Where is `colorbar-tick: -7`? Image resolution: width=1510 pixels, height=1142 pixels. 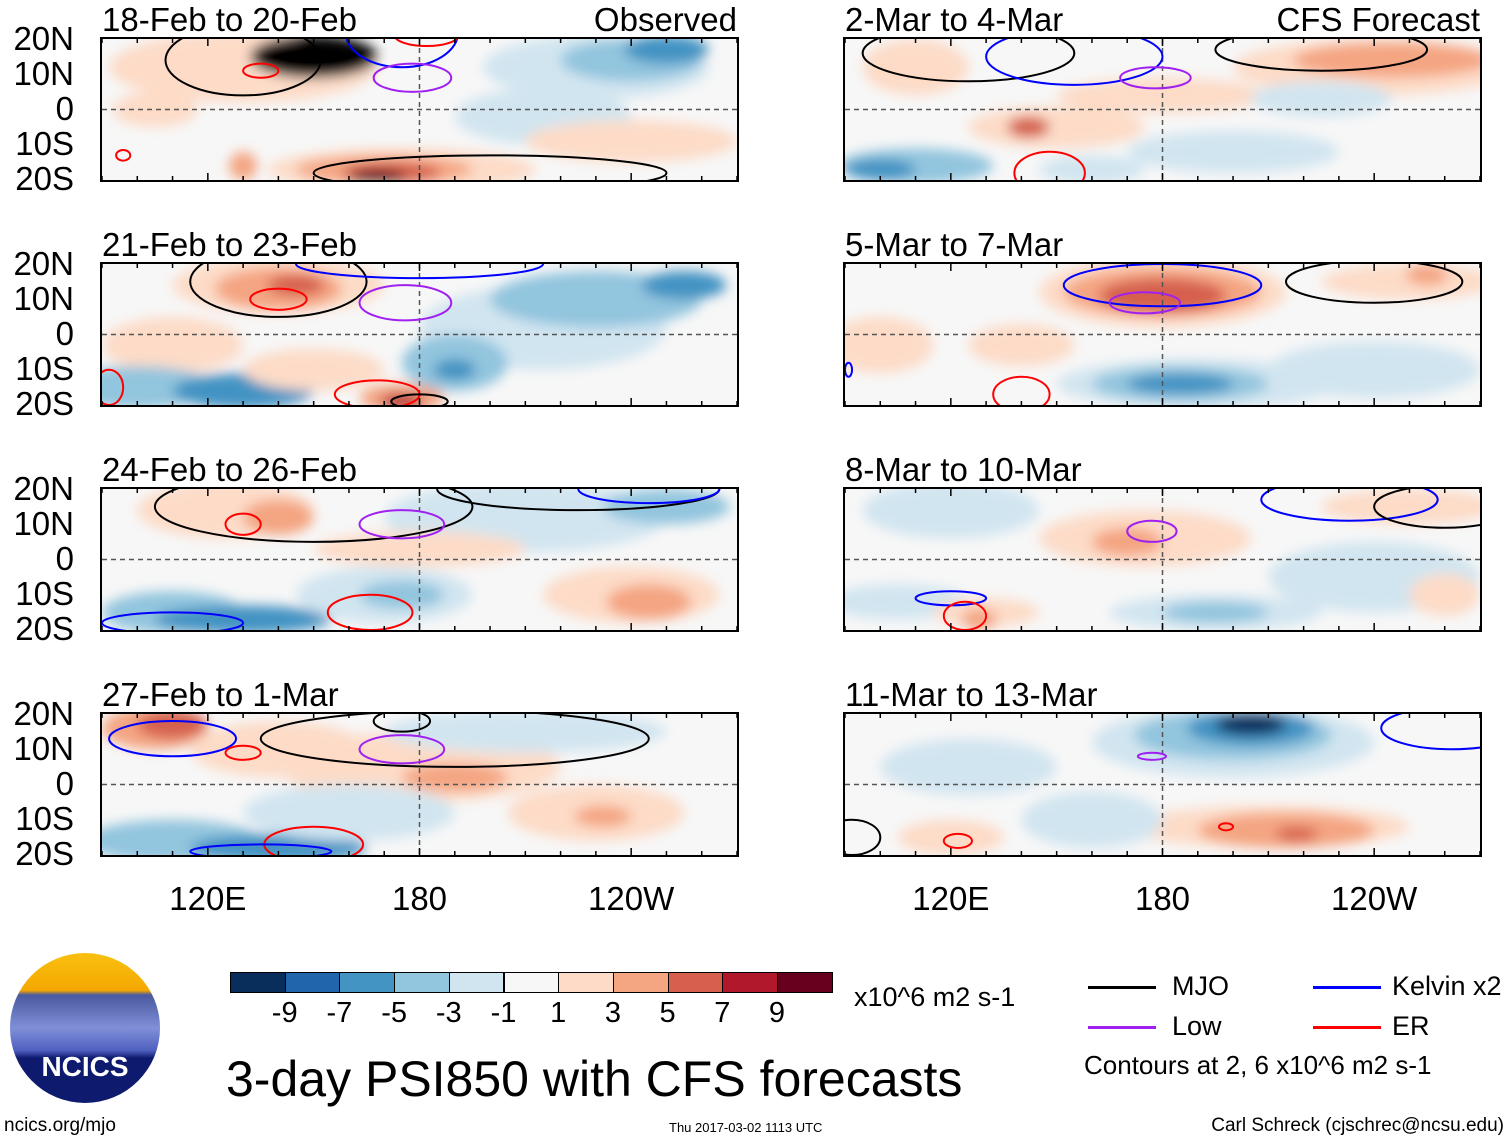 colorbar-tick: -7 is located at coordinates (339, 1013).